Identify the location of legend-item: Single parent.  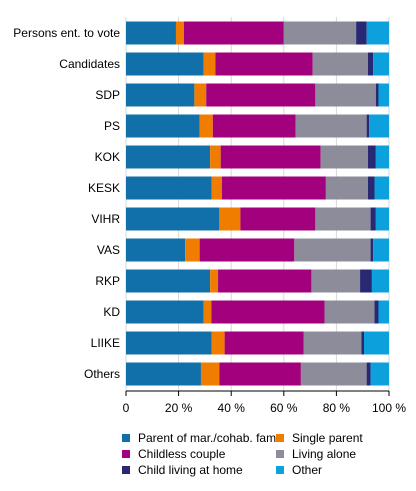
(319, 438).